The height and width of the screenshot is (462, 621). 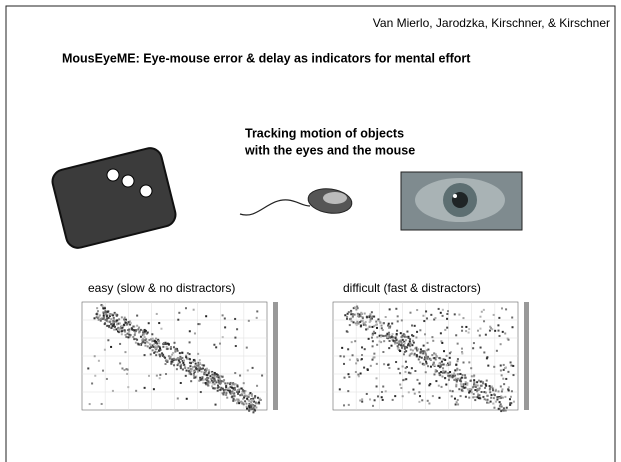 I want to click on tracking-line: Tracking motion of objects, so click(x=324, y=133).